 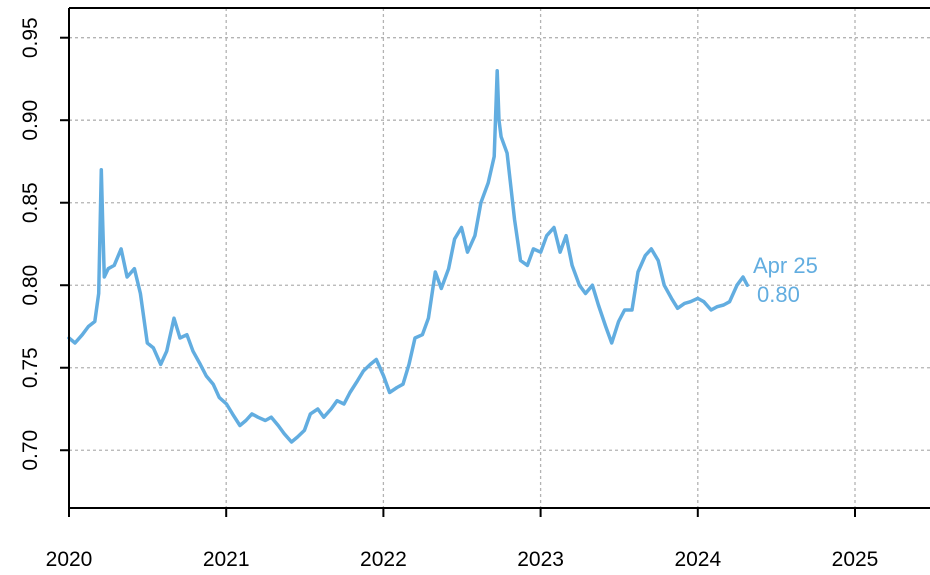 What do you see at coordinates (462, 539) in the screenshot?
I see `x-ticks: 2020 2021 2022 2023 2024 2025` at bounding box center [462, 539].